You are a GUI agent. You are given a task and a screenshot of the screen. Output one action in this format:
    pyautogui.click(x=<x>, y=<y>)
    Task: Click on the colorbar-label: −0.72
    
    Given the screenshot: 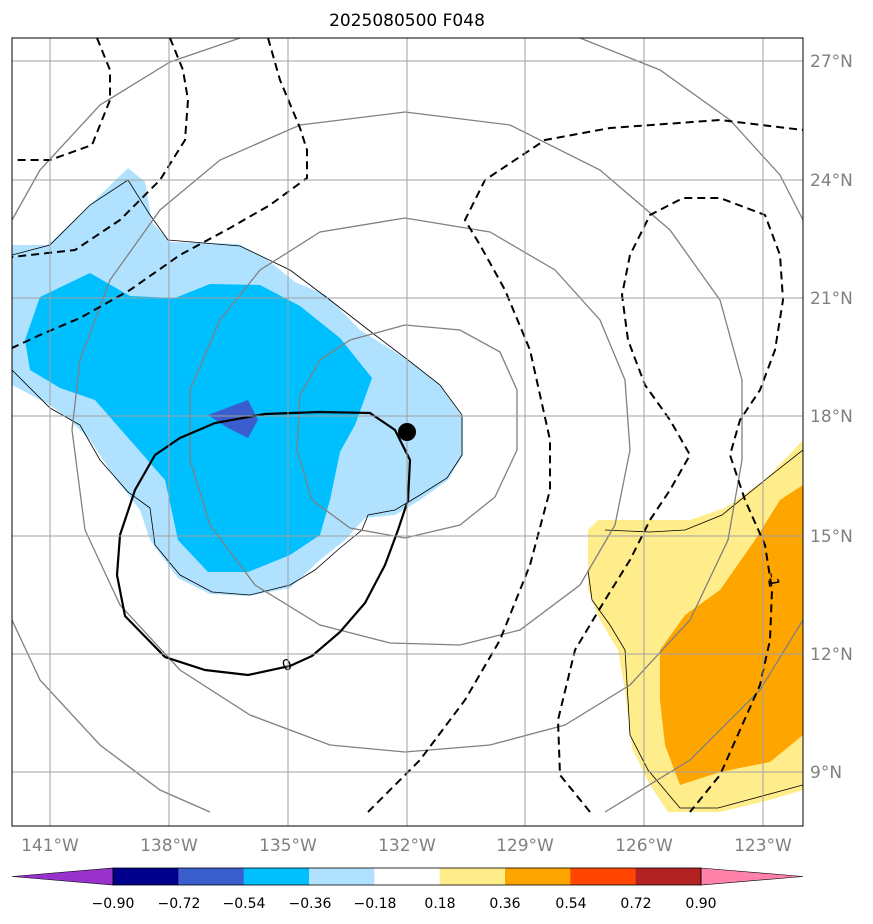 What is the action you would take?
    pyautogui.click(x=179, y=904)
    